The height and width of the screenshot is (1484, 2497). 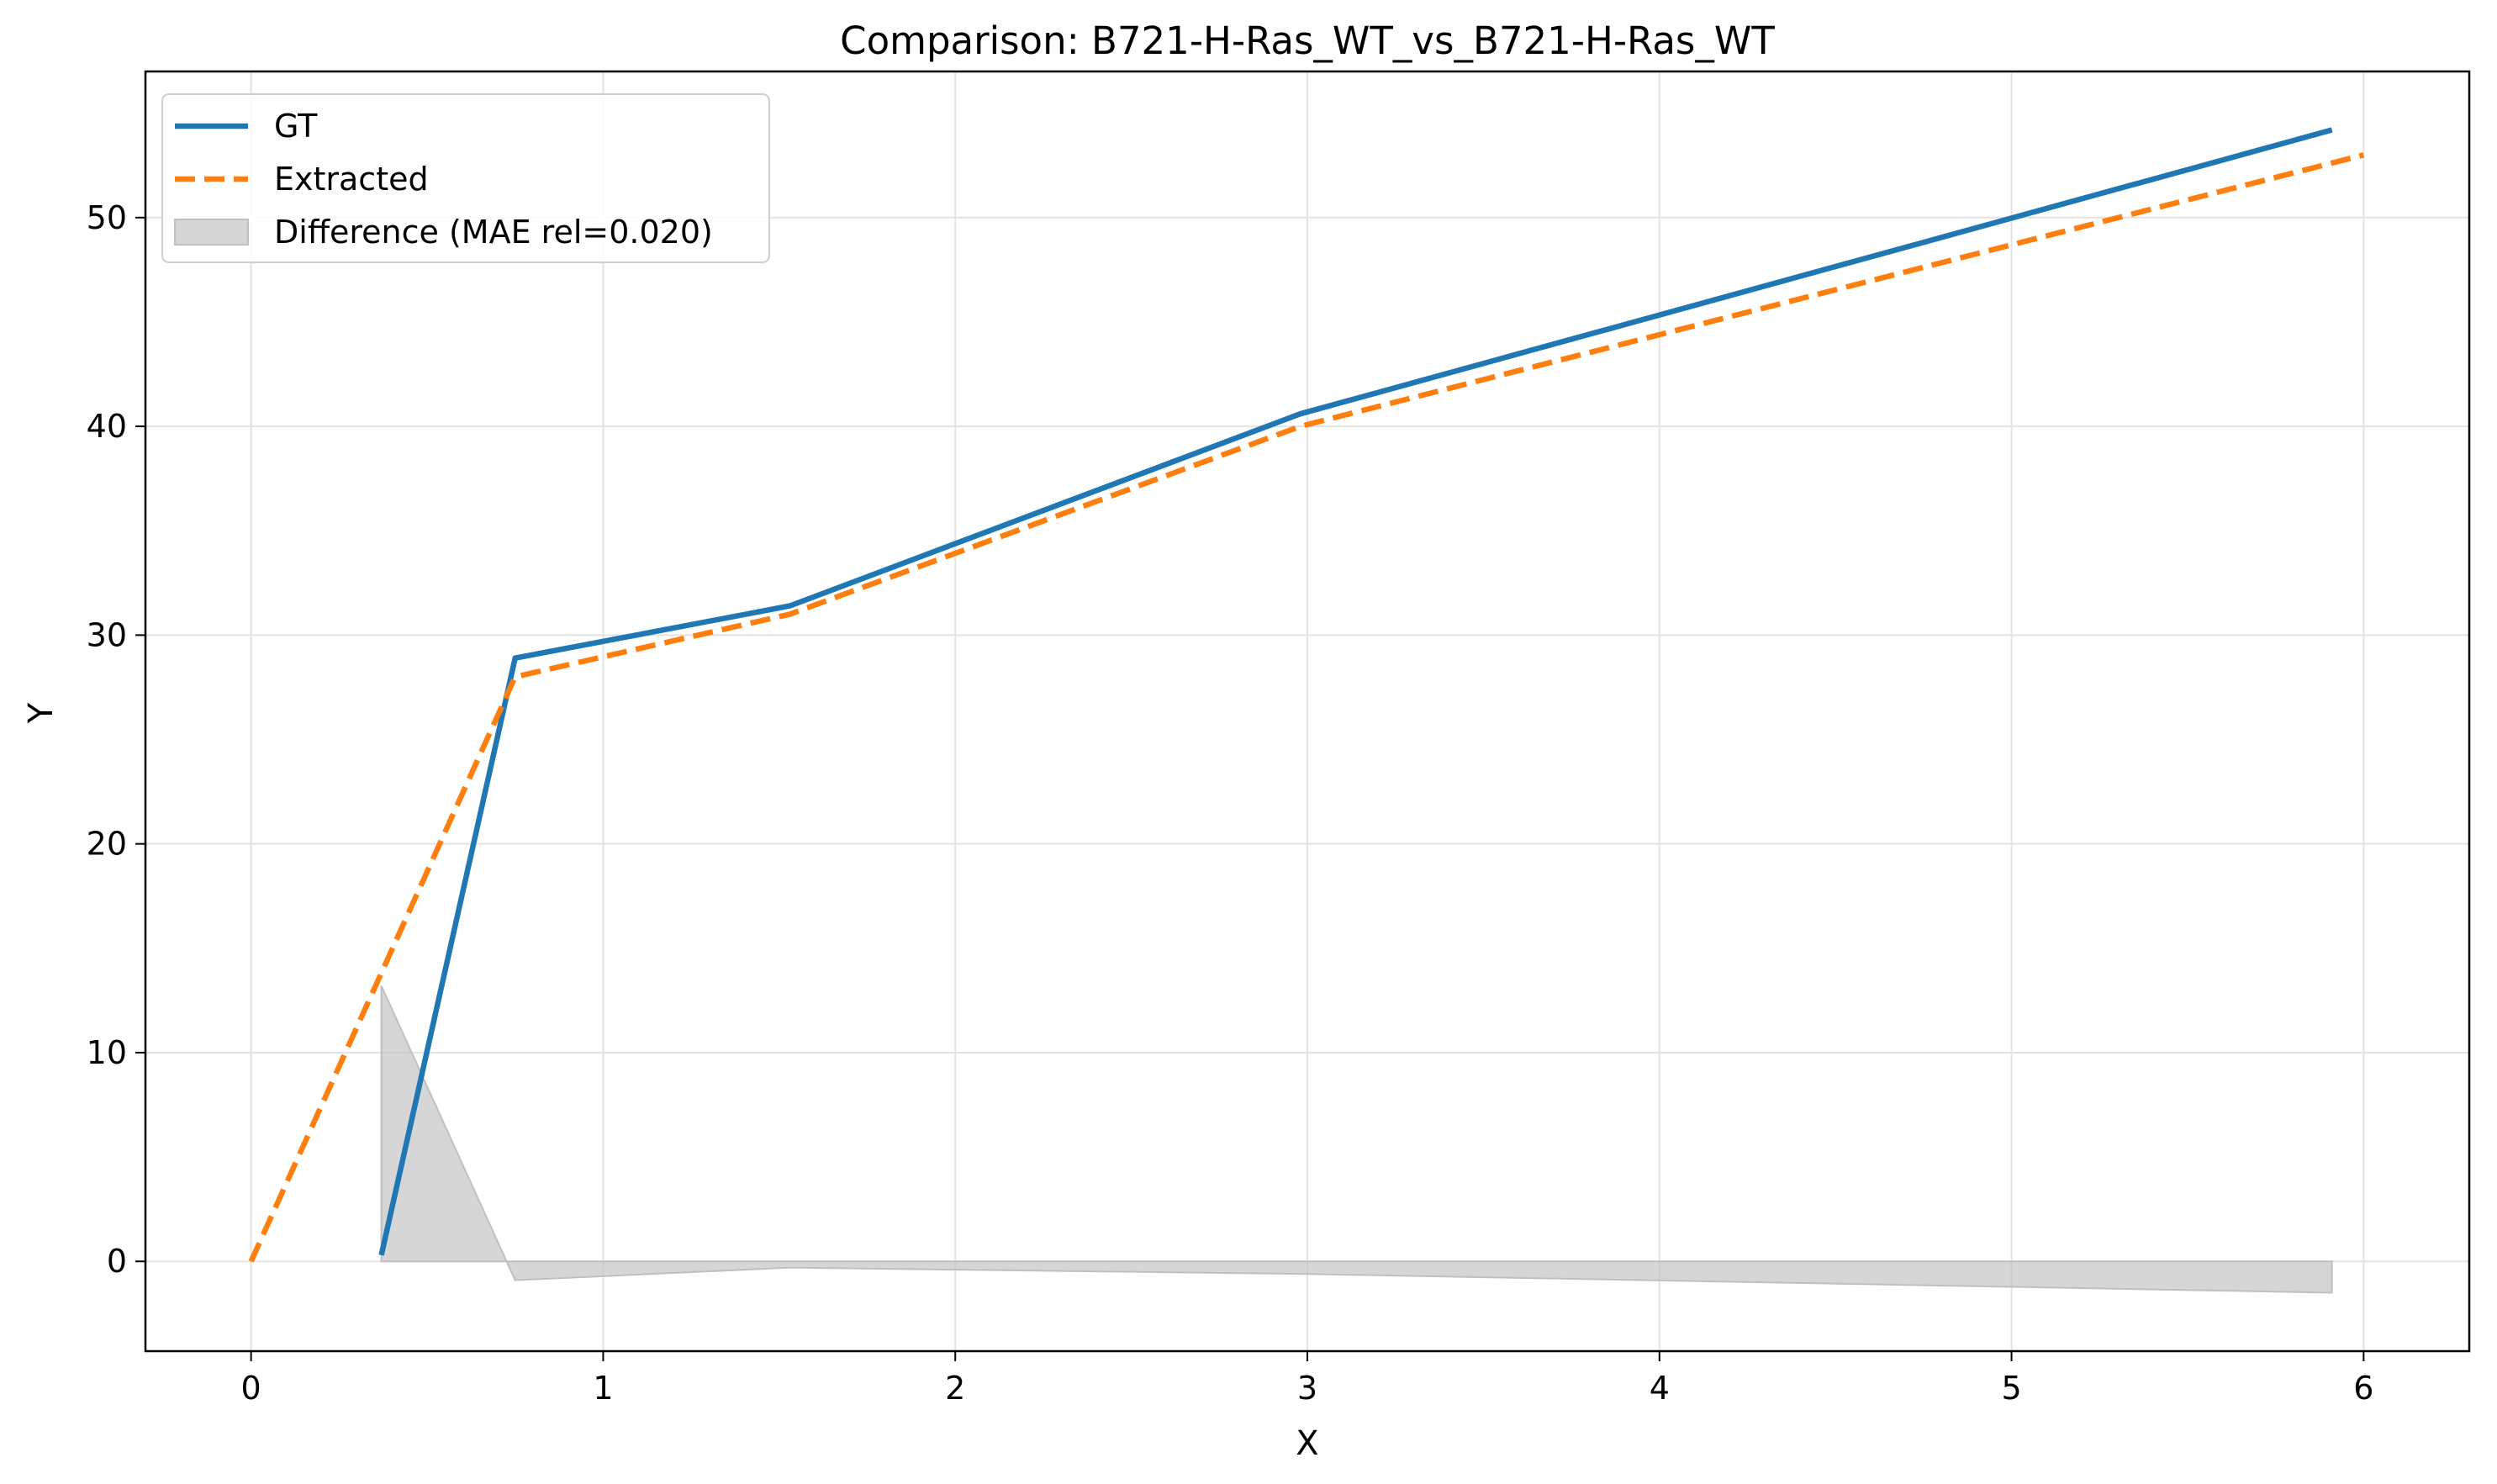 What do you see at coordinates (955, 1388) in the screenshot?
I see `x-tick-label: 2` at bounding box center [955, 1388].